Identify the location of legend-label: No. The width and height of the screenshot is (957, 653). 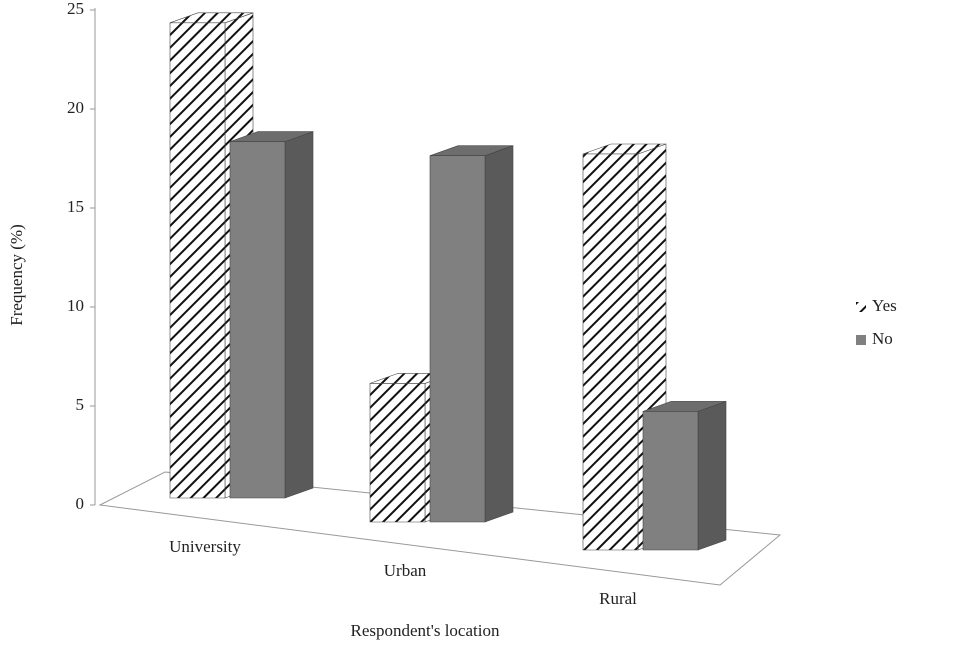
(882, 338).